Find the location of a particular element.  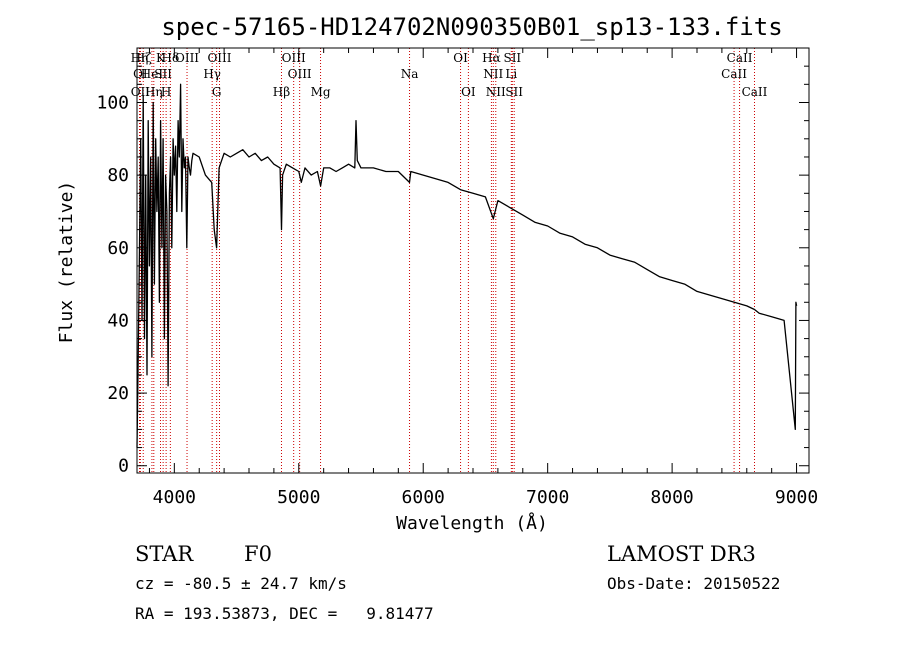

spectral-line-label: K is located at coordinates (161, 58).